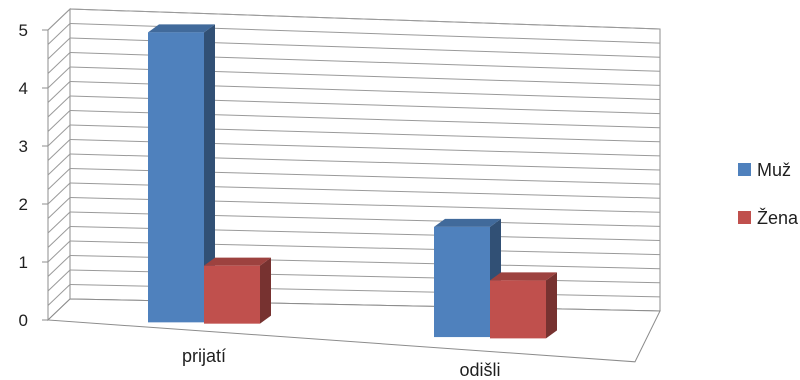 Image resolution: width=800 pixels, height=380 pixels. I want to click on legend: Muž Žena, so click(768, 194).